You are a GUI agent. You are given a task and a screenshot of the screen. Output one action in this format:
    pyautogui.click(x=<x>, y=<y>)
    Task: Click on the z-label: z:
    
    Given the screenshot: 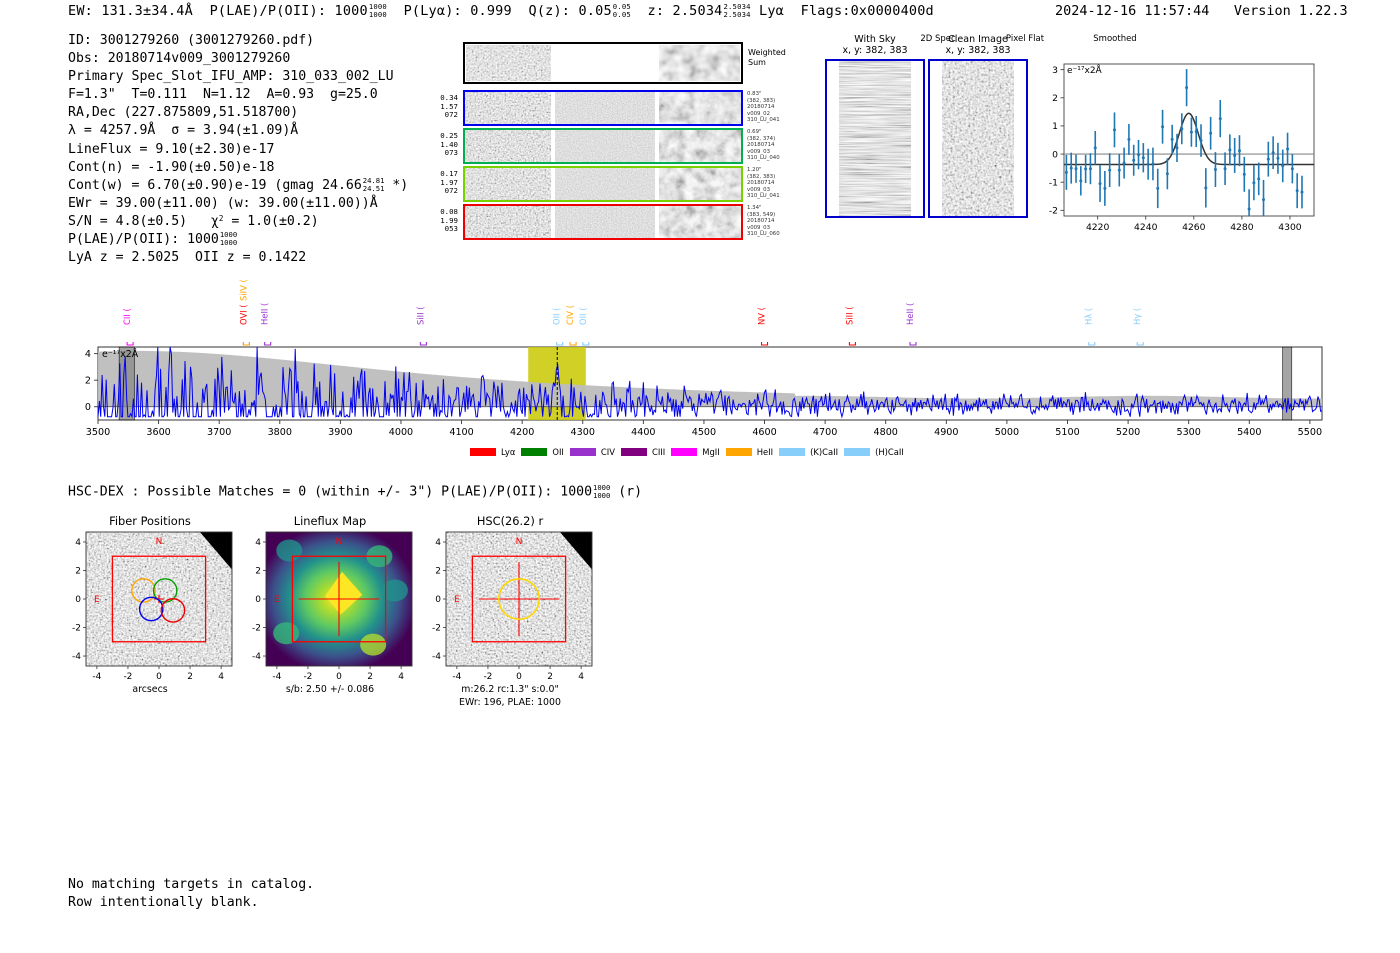 What is the action you would take?
    pyautogui.click(x=656, y=11)
    